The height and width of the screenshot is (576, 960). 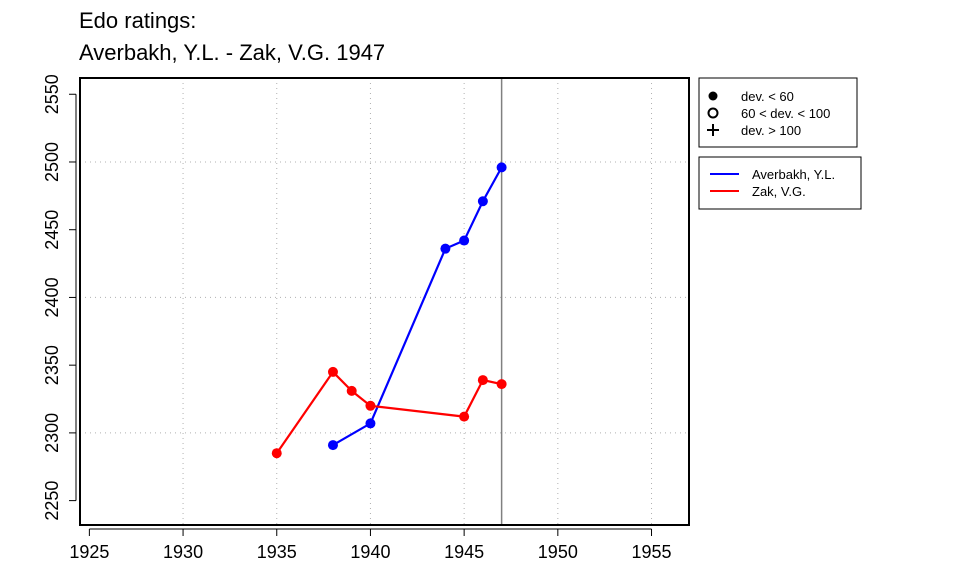 What do you see at coordinates (713, 130) in the screenshot?
I see `plus-icon` at bounding box center [713, 130].